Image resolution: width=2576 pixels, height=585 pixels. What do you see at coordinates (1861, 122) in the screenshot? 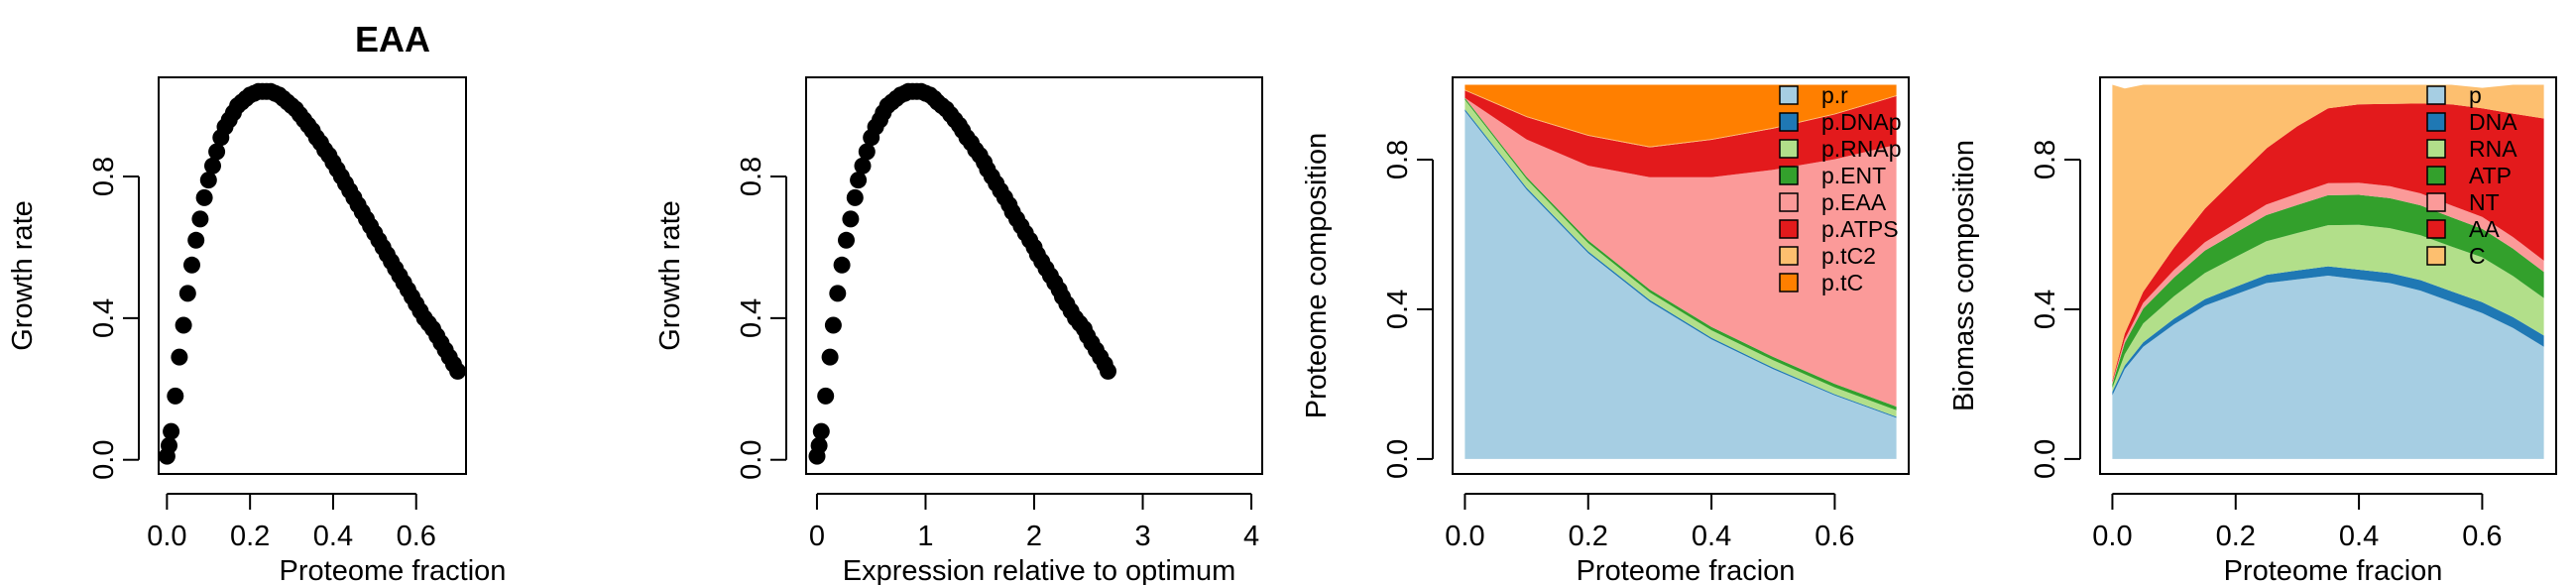
I see `legend-label: p.DNAp` at bounding box center [1861, 122].